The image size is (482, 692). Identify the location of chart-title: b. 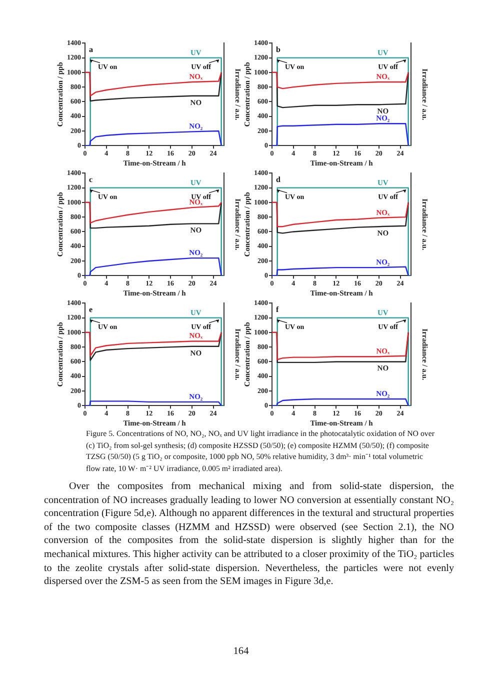
(278, 49).